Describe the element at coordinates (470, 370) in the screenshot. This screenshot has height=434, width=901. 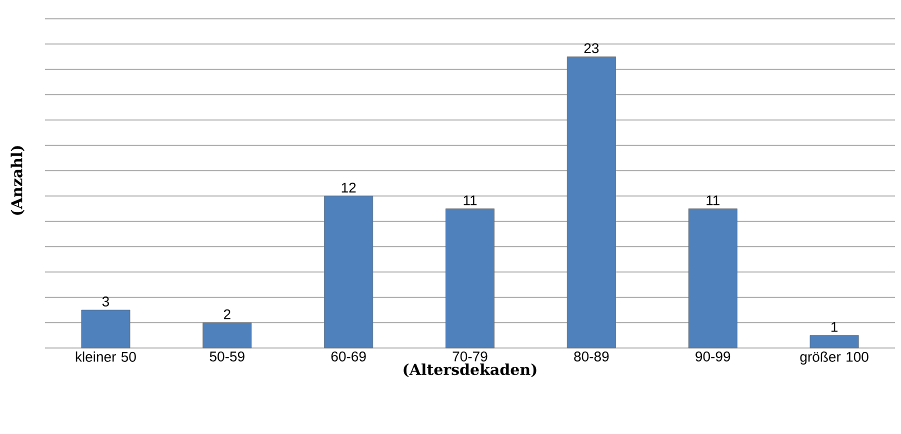
I see `x-axis-title: (Altersdekaden)` at that location.